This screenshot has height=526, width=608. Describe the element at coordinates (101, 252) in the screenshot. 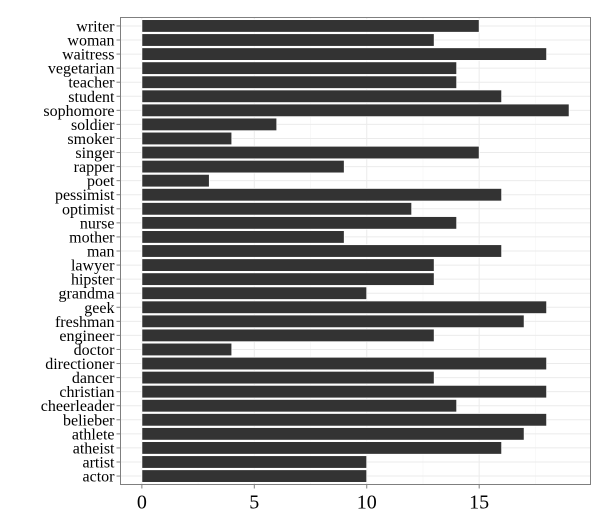

I see `y-tick-label: man` at that location.